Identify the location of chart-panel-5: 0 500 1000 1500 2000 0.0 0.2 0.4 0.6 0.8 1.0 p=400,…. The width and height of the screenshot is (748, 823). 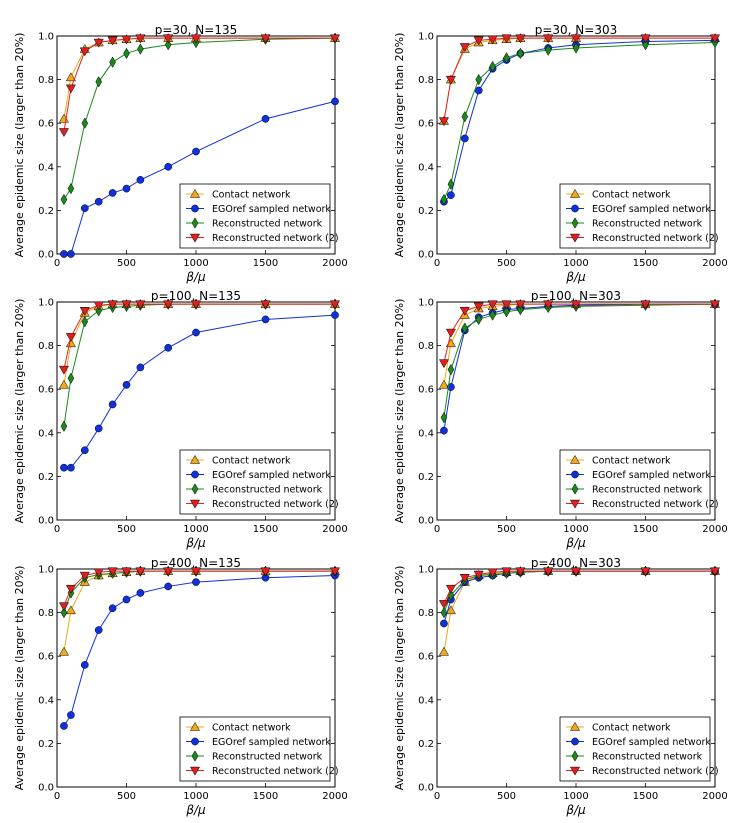
(560, 686).